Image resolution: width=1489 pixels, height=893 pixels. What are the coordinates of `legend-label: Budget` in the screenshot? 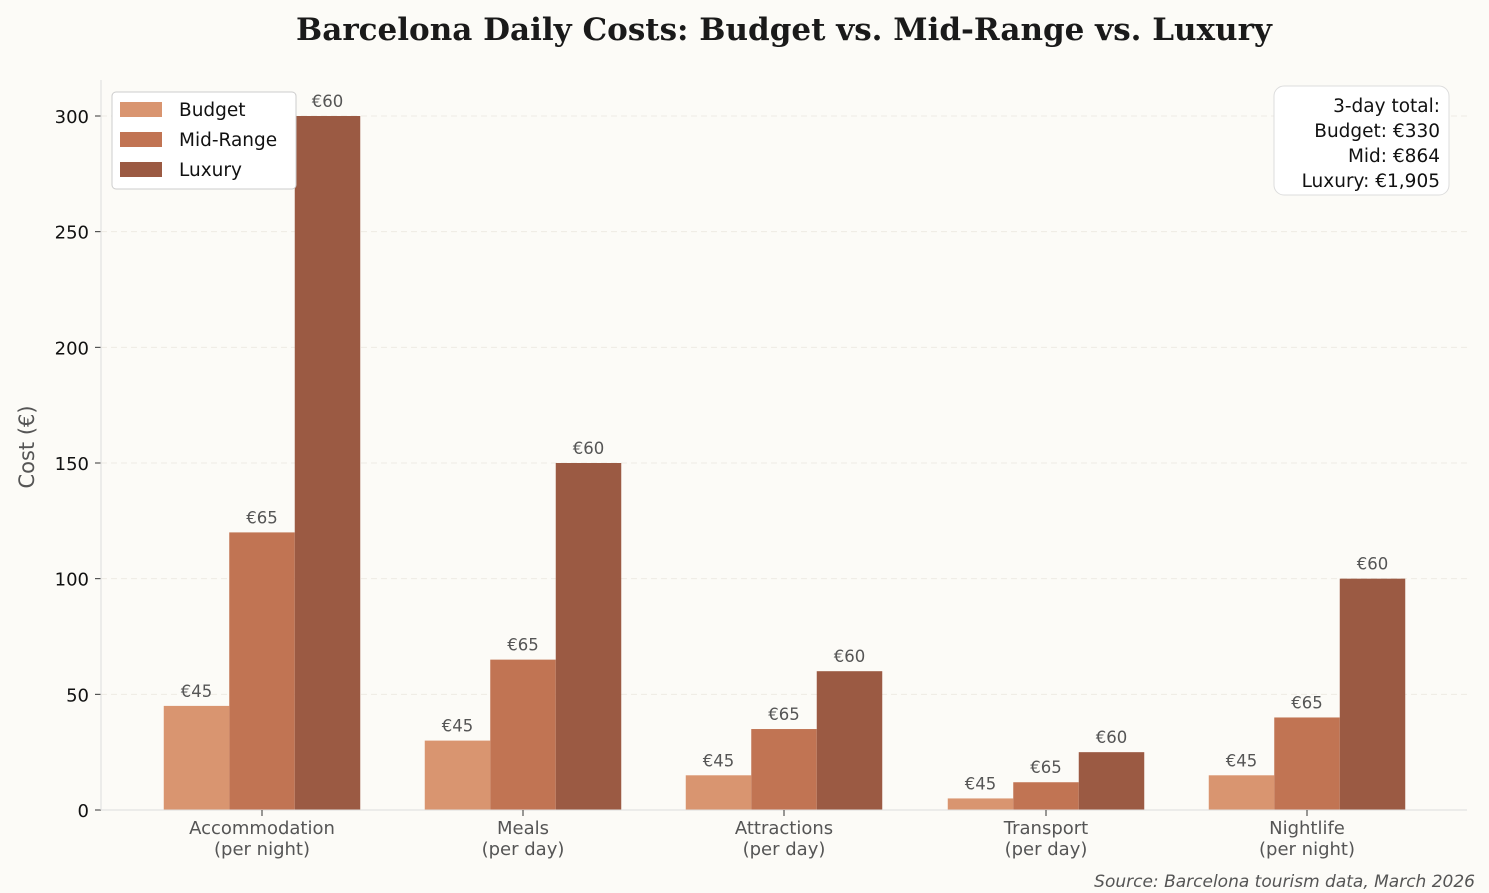 It's located at (212, 110).